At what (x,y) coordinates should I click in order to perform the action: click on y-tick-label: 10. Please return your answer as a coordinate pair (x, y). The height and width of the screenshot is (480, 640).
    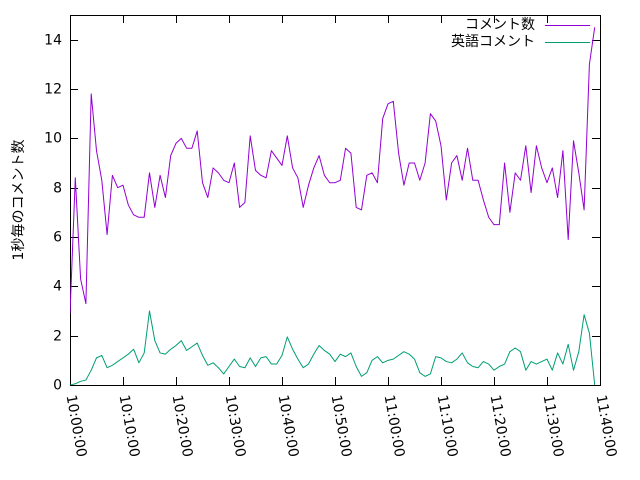
    Looking at the image, I should click on (53, 139).